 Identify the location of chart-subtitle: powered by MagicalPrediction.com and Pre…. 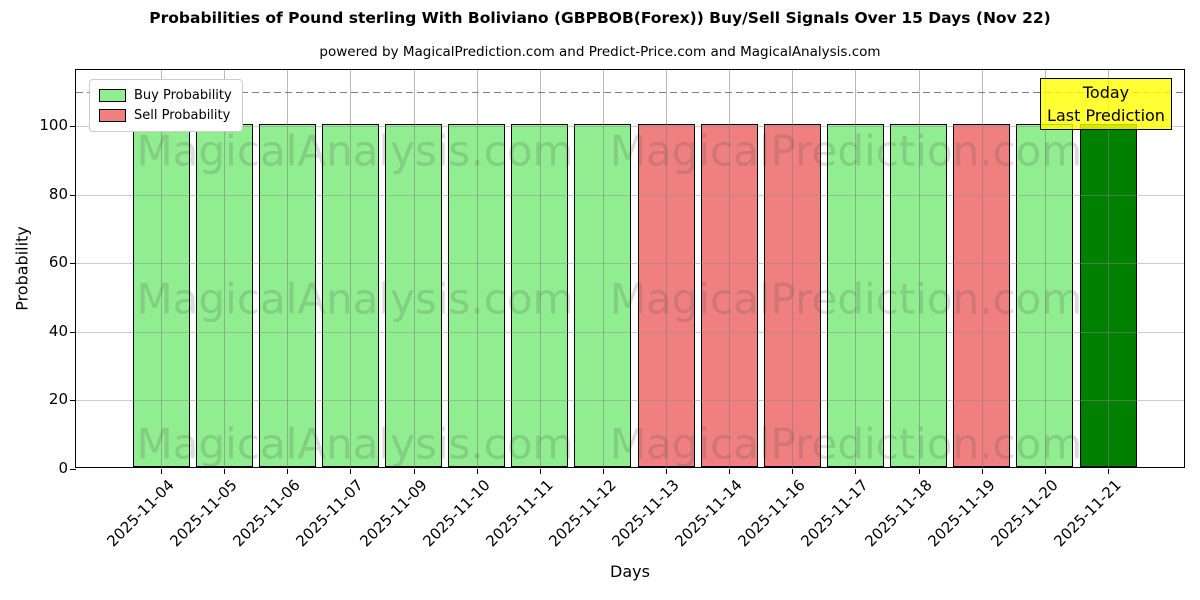
(600, 52).